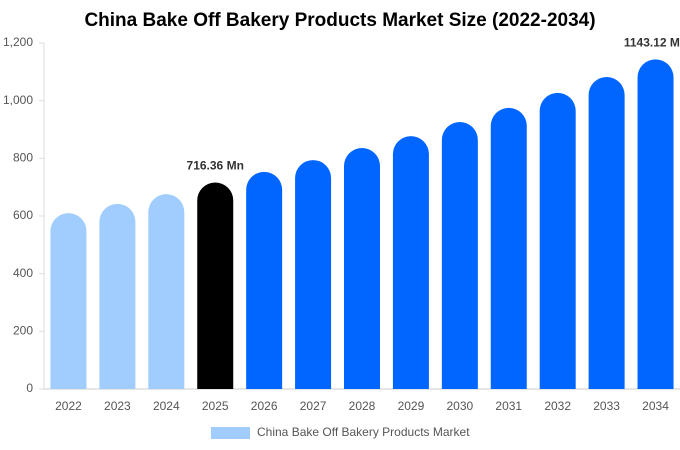  Describe the element at coordinates (313, 406) in the screenshot. I see `x-tick-label: 2027` at that location.